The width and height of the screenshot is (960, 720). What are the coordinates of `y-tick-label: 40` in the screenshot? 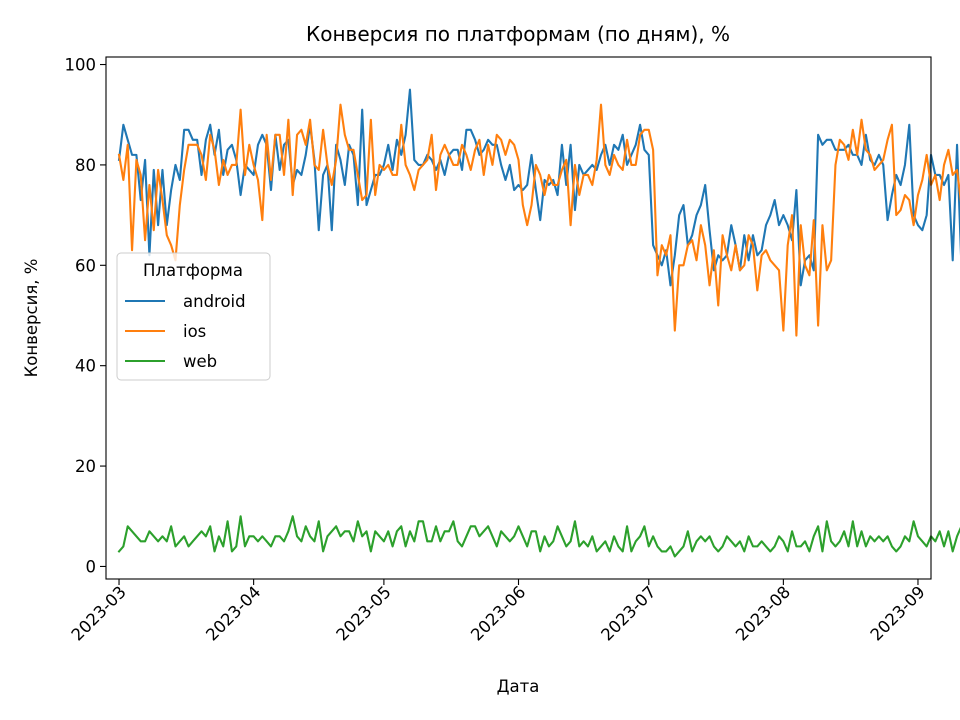 It's located at (85, 366).